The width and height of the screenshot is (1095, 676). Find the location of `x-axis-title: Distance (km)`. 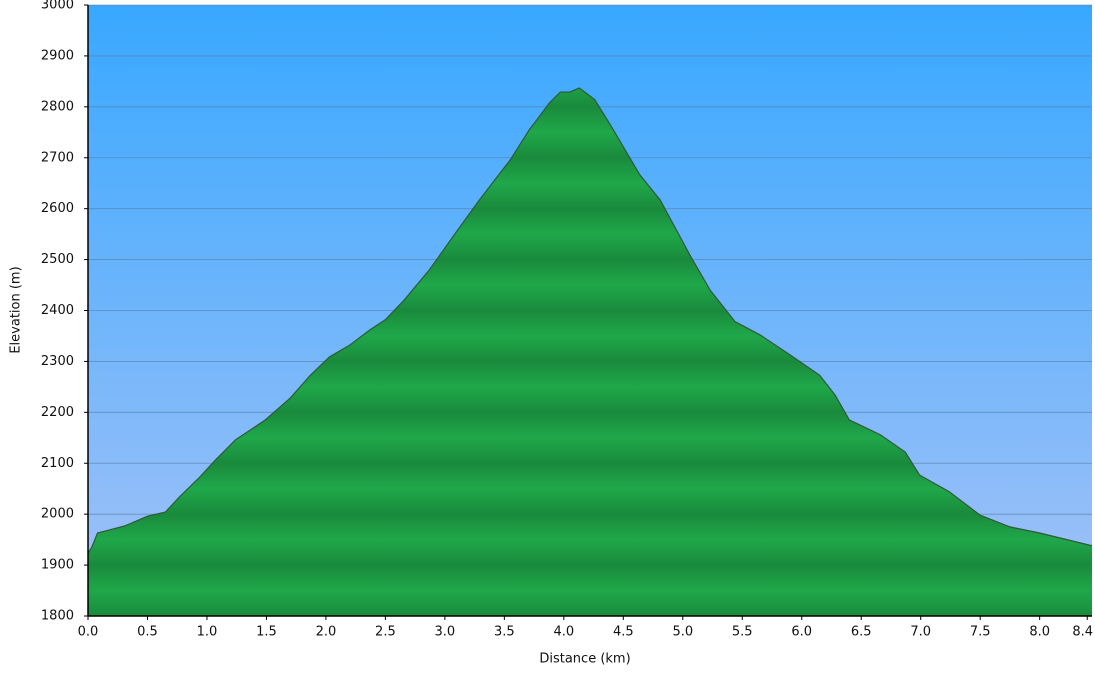

x-axis-title: Distance (km) is located at coordinates (584, 659).